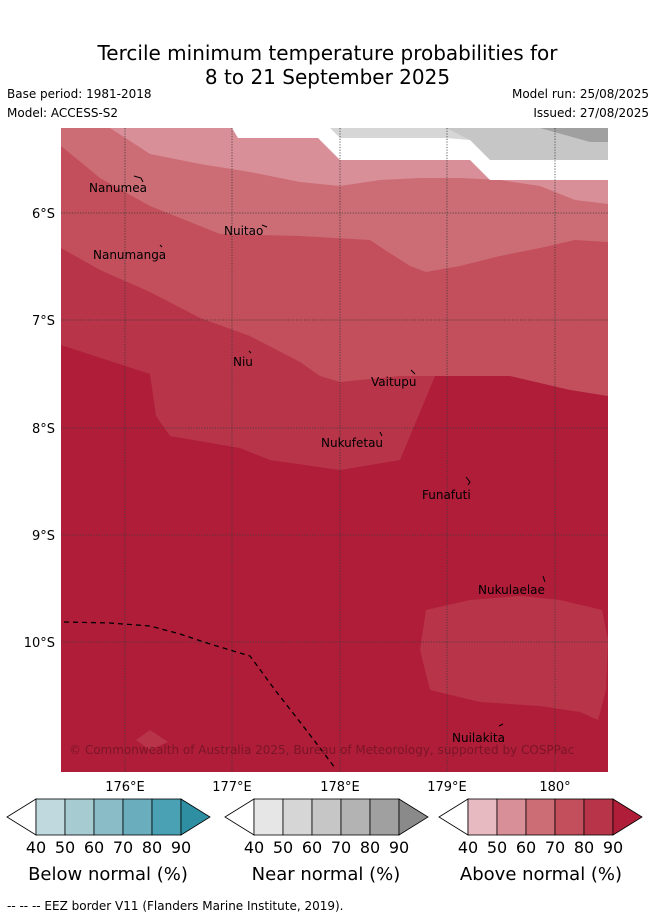 This screenshot has width=655, height=919. I want to click on lon-tick: 176°E, so click(125, 787).